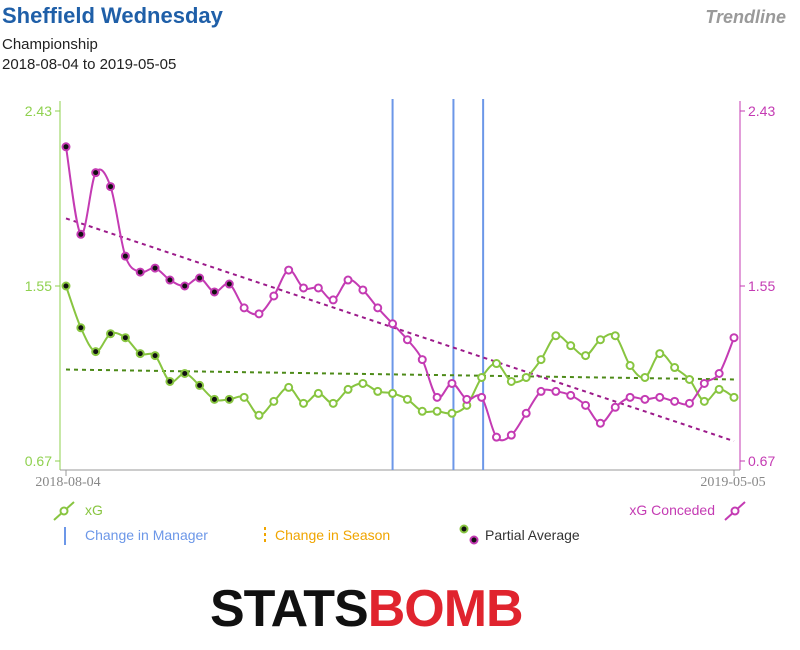  I want to click on left-y-tick-label: 0.67, so click(38, 461).